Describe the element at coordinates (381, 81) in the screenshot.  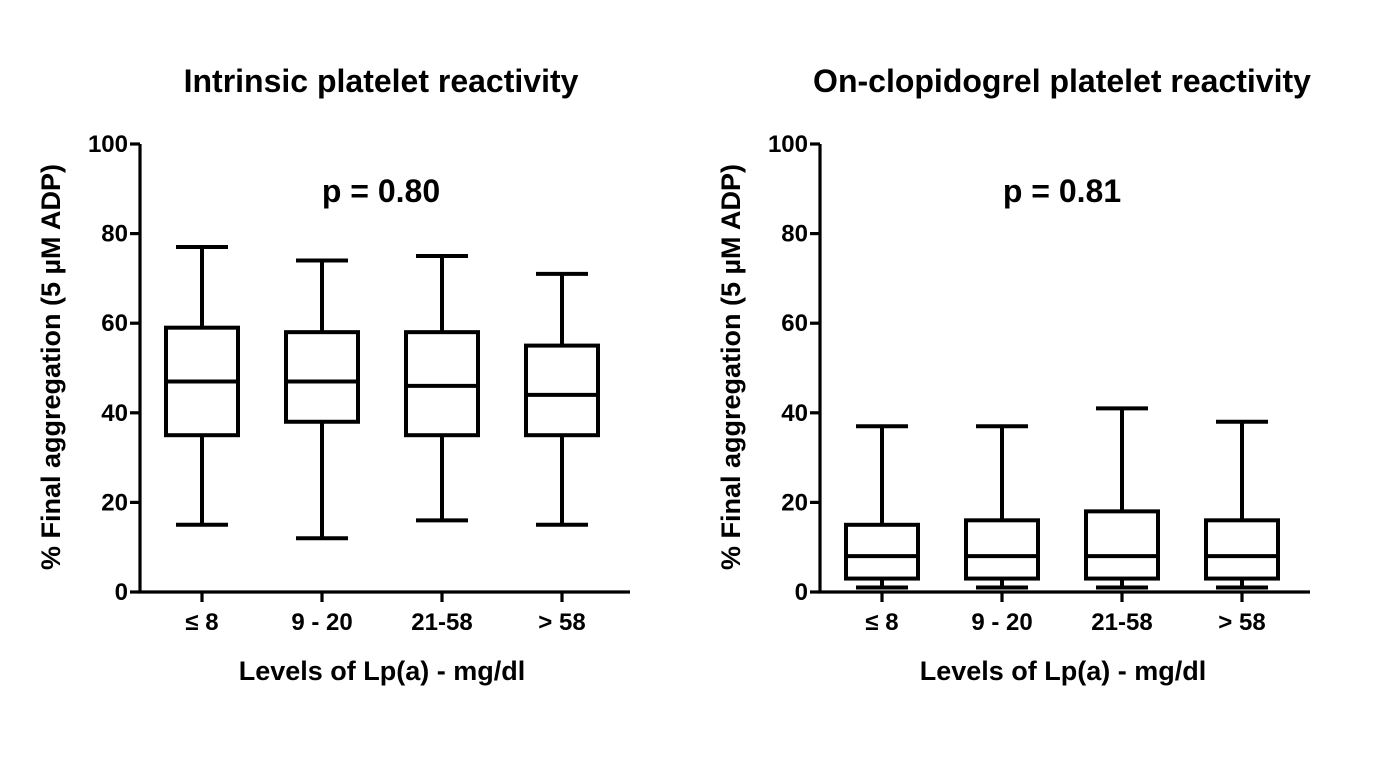
I see `chart-title: Intrinsic platelet reactivity` at that location.